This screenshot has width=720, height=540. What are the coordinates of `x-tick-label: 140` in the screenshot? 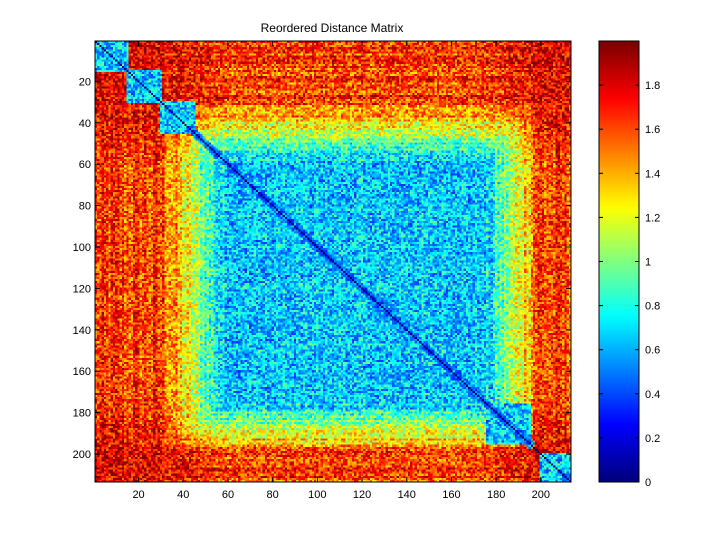 It's located at (407, 495).